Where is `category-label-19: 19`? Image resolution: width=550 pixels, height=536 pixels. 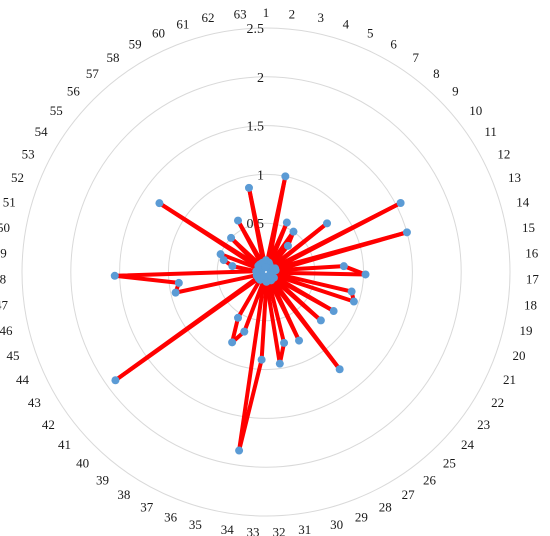
category-label-19: 19 is located at coordinates (525, 330).